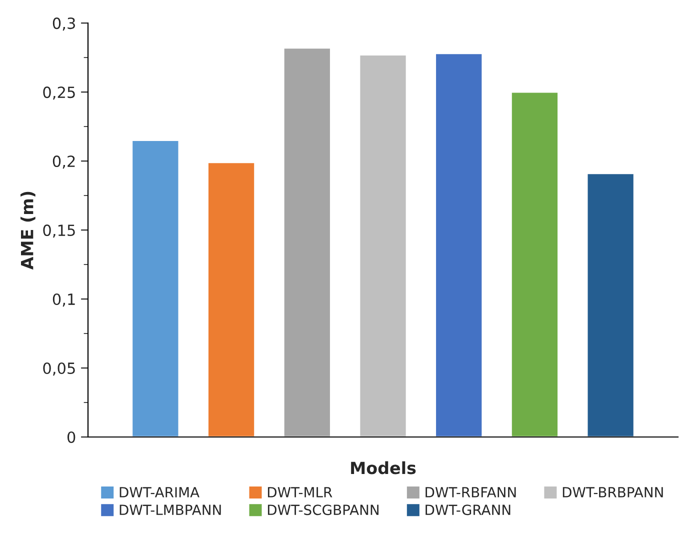 This screenshot has height=547, width=686. Describe the element at coordinates (323, 510) in the screenshot. I see `legend-label: DWT-SCGBPANN` at that location.